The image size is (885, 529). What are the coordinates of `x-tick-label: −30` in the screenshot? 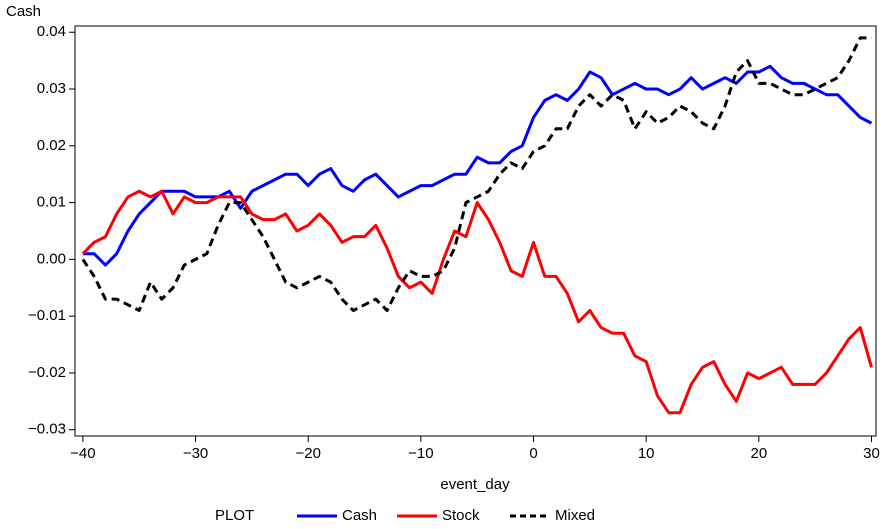 It's located at (195, 453).